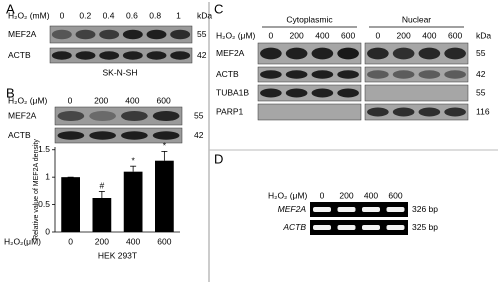 Image resolution: width=500 pixels, height=284 pixels. I want to click on gel, so click(359, 209).